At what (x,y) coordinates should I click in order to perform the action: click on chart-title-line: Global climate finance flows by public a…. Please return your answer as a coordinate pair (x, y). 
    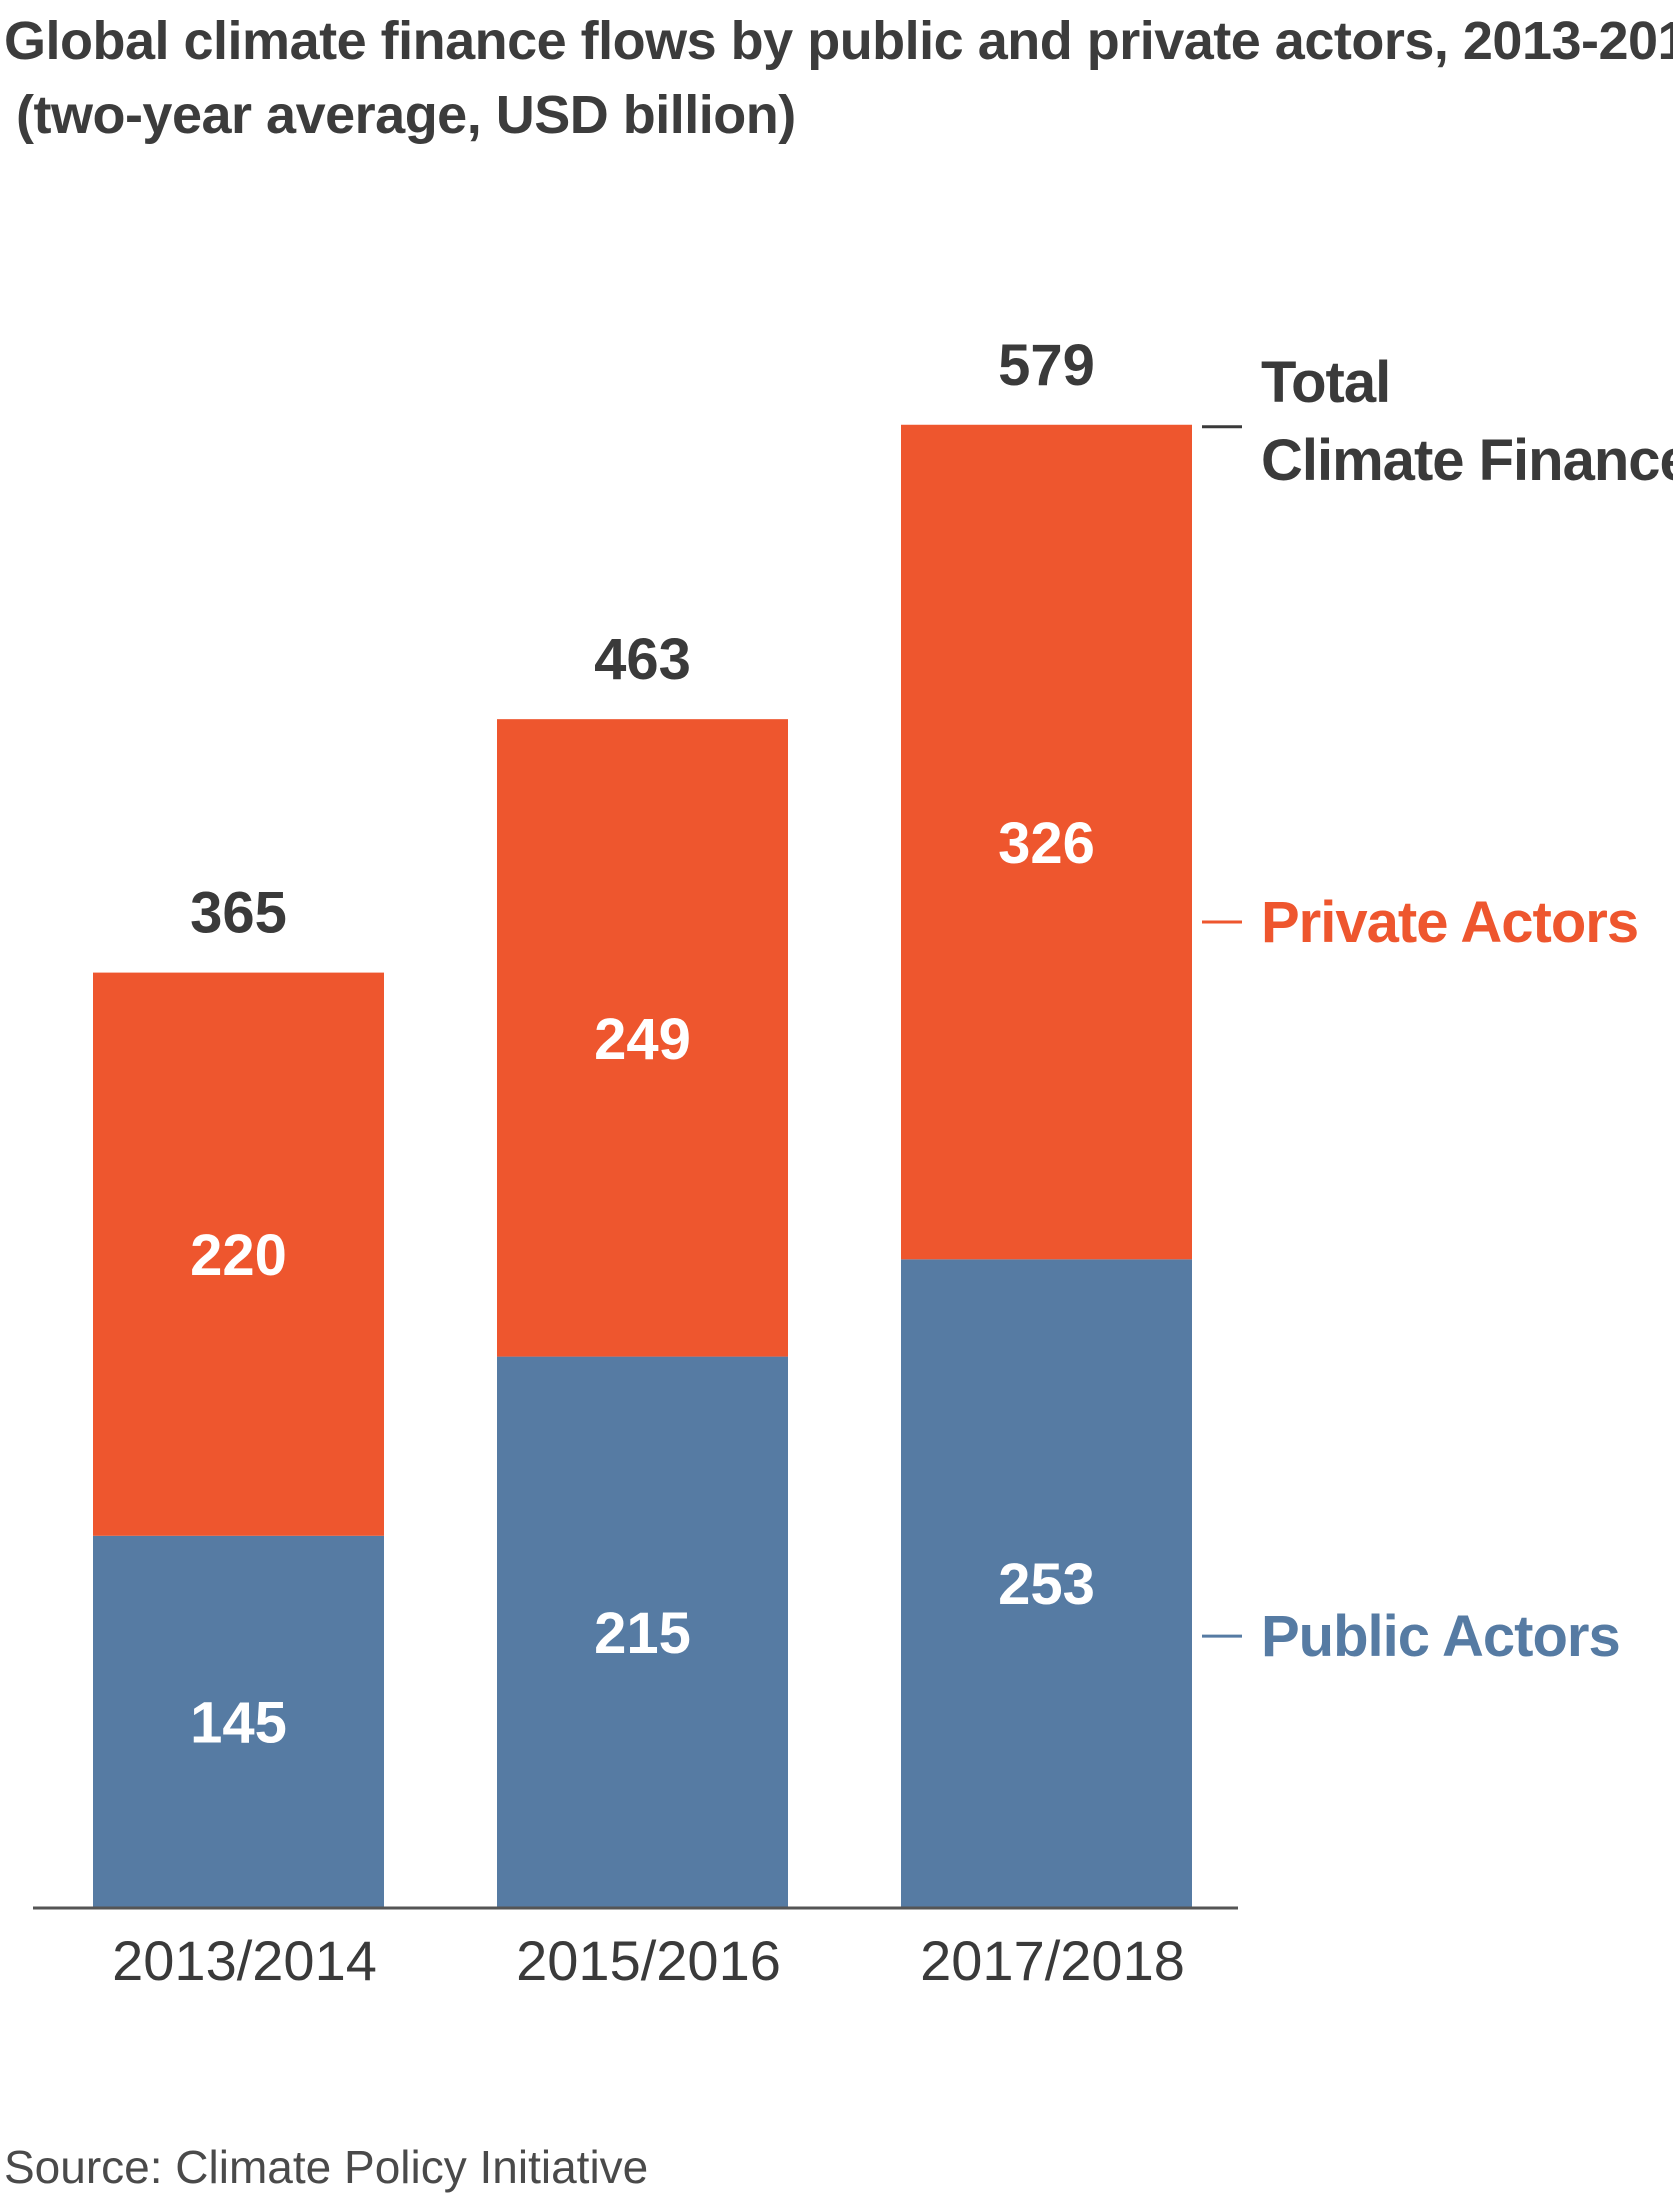
    Looking at the image, I should click on (838, 41).